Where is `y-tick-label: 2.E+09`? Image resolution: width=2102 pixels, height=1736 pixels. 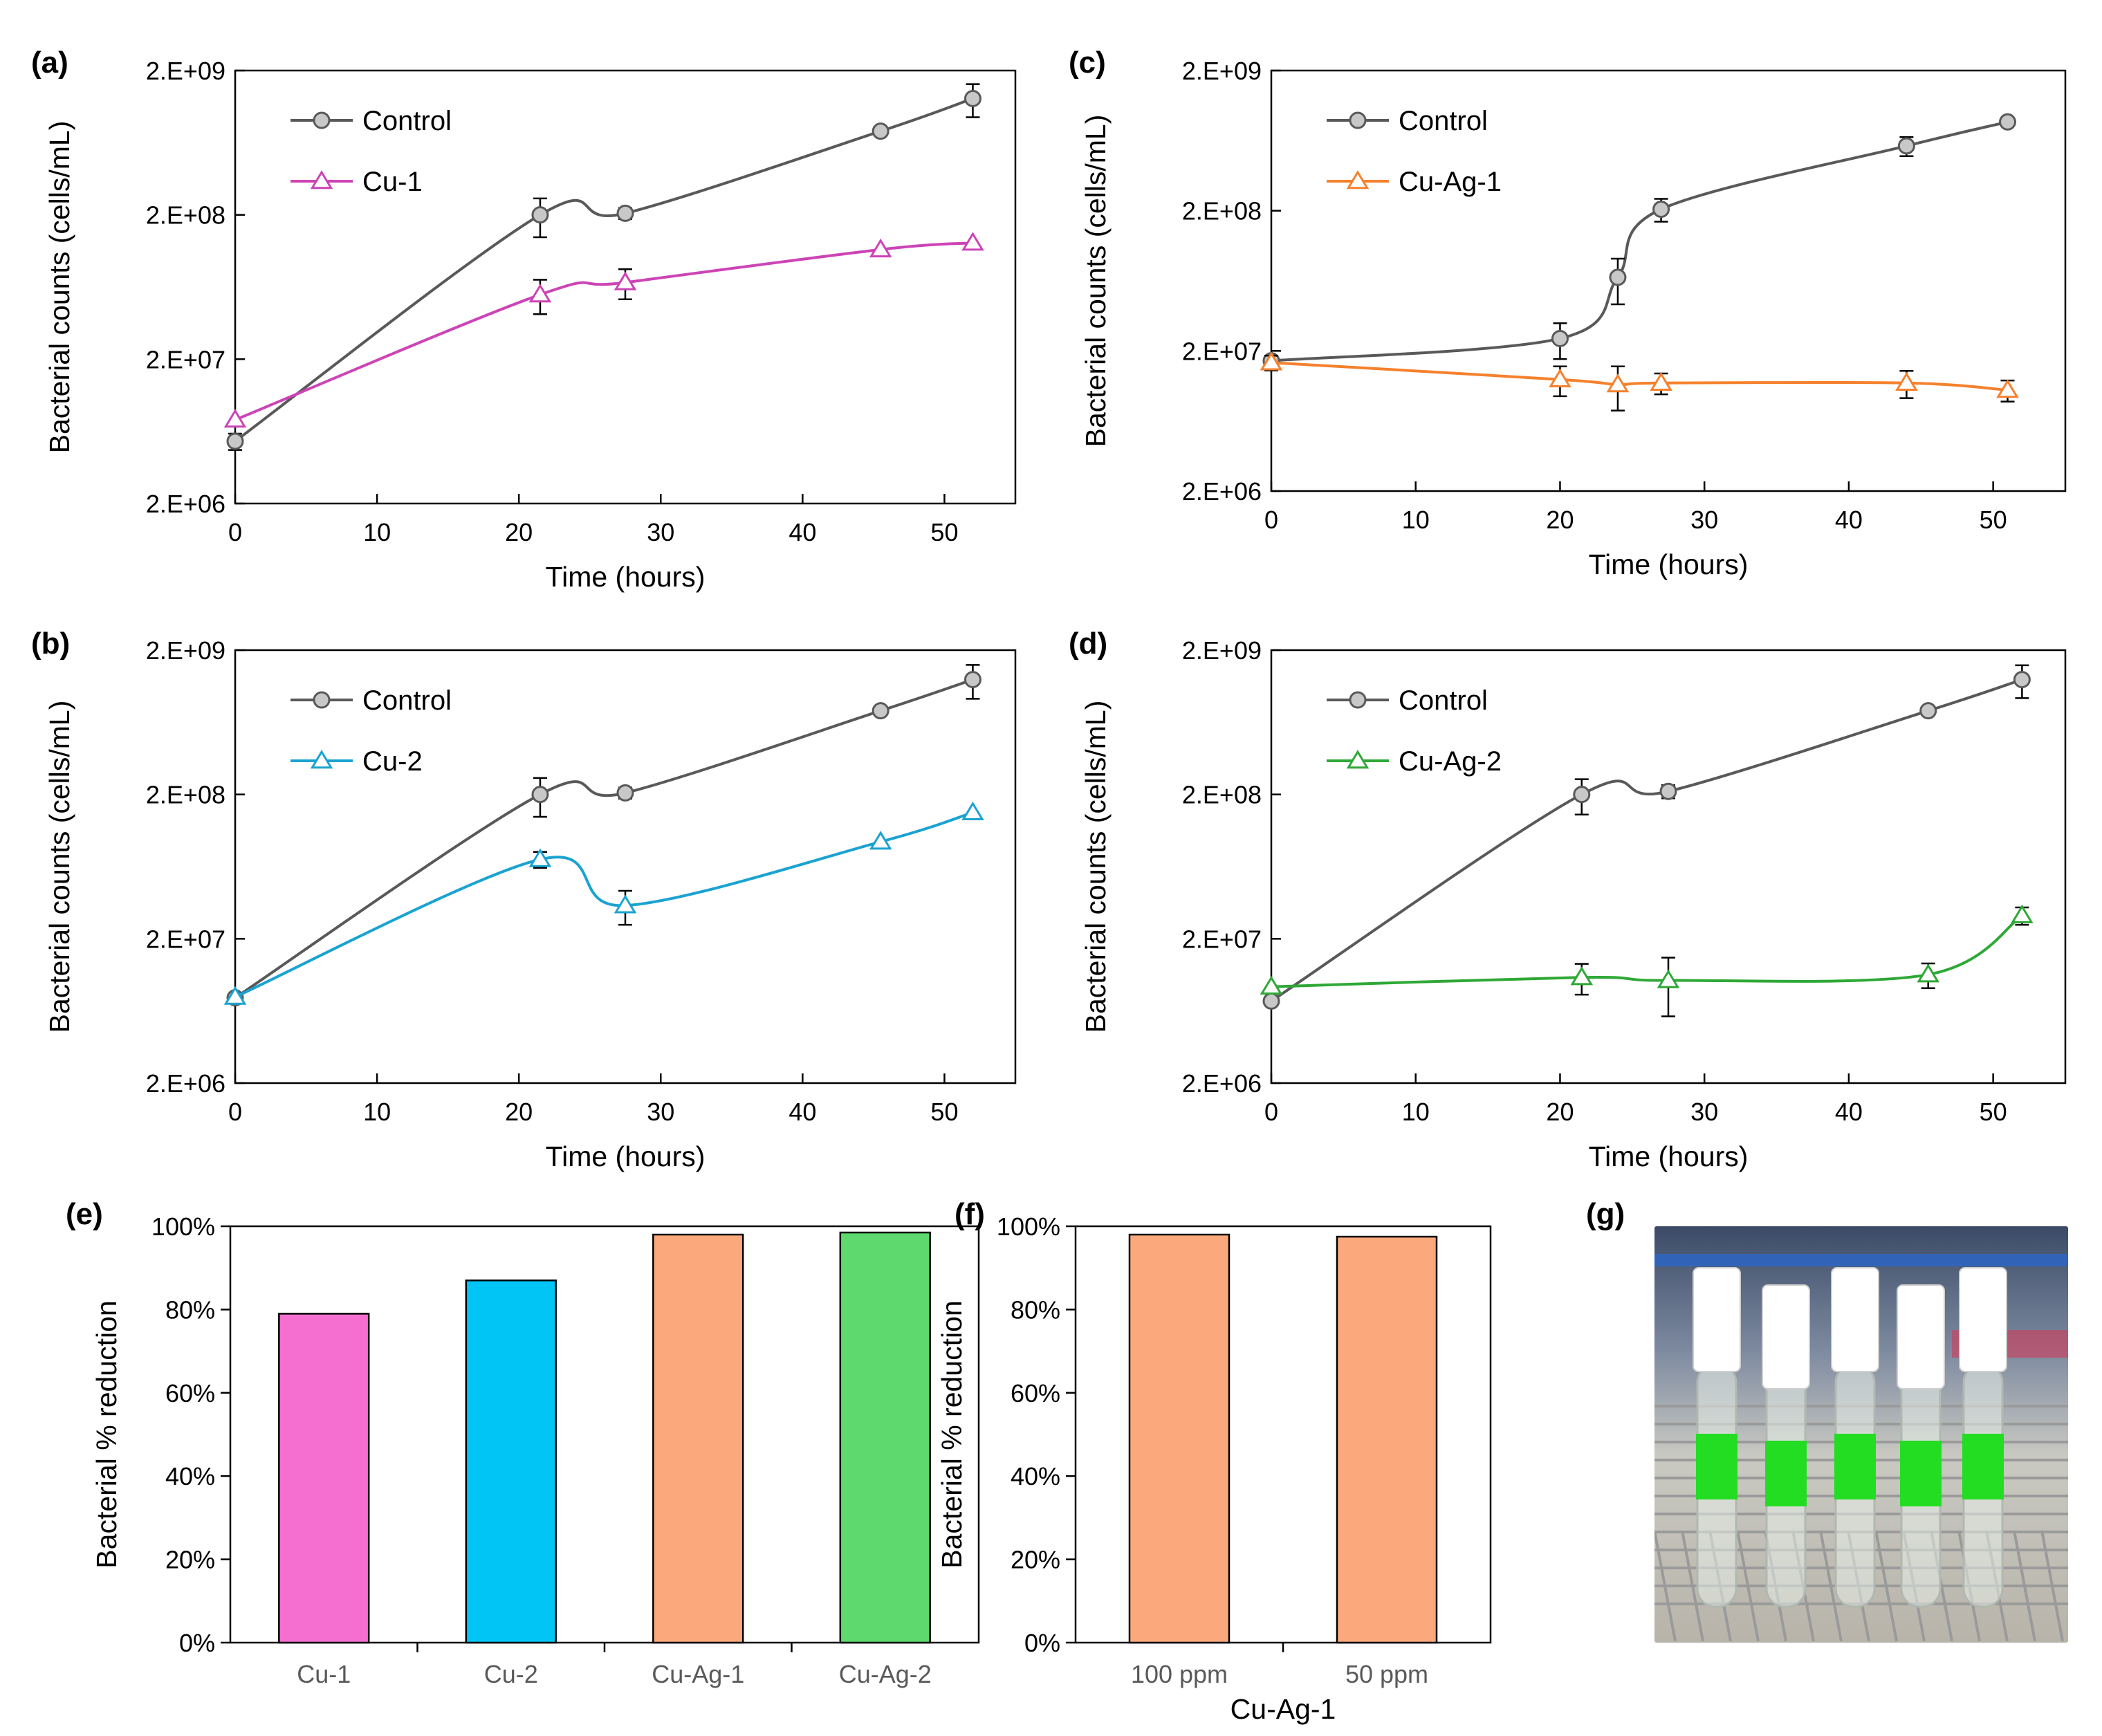 y-tick-label: 2.E+09 is located at coordinates (185, 650).